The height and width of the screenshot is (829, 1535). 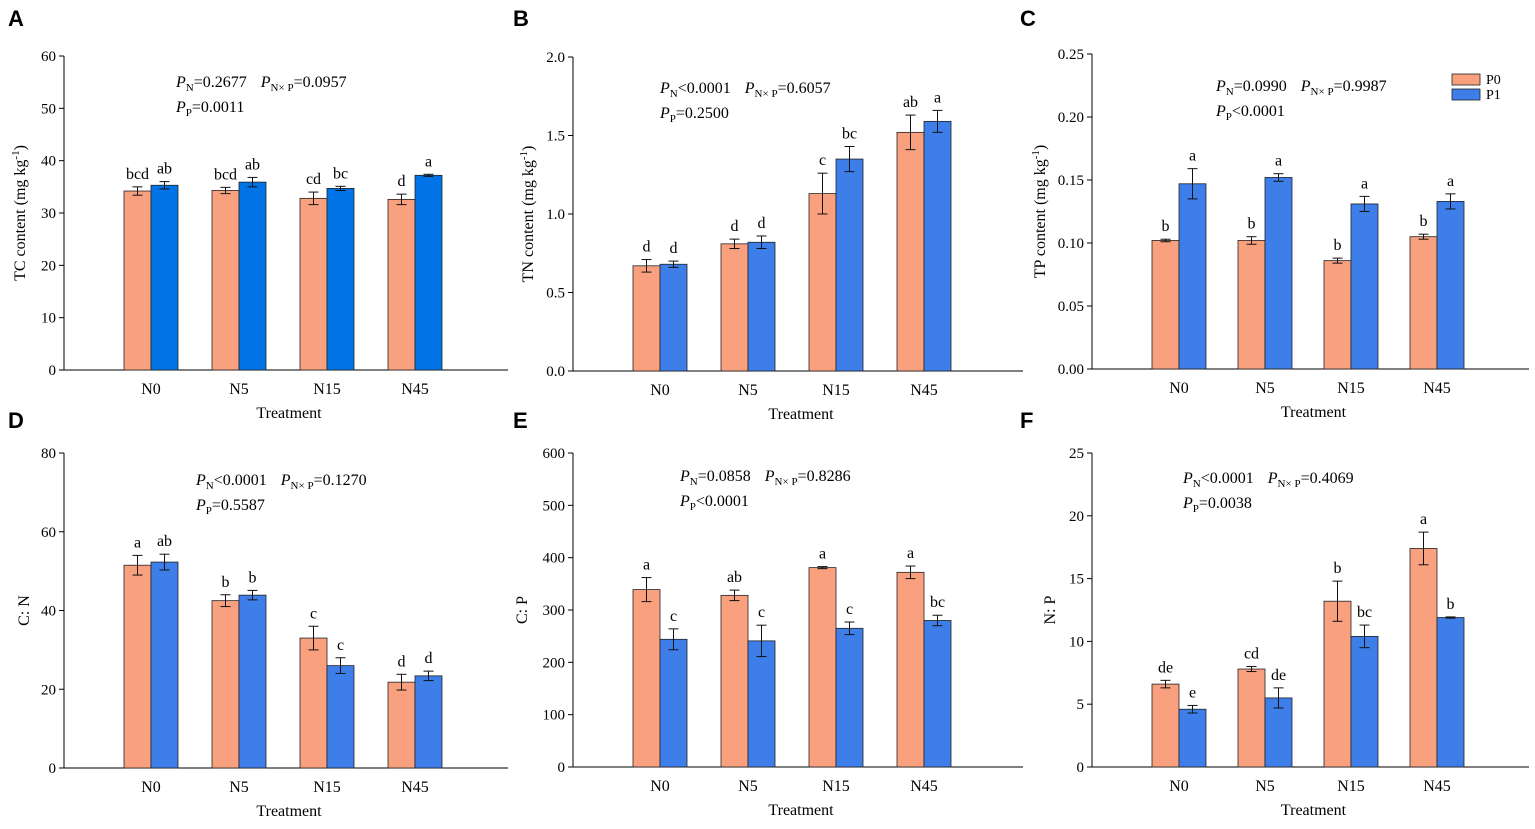 I want to click on stat-value-n: =0.2677, so click(x=220, y=82).